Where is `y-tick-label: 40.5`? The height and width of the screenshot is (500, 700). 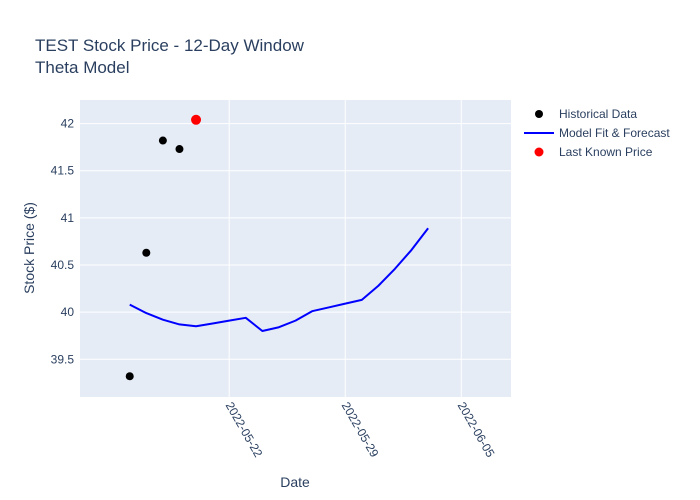
y-tick-label: 40.5 is located at coordinates (63, 265).